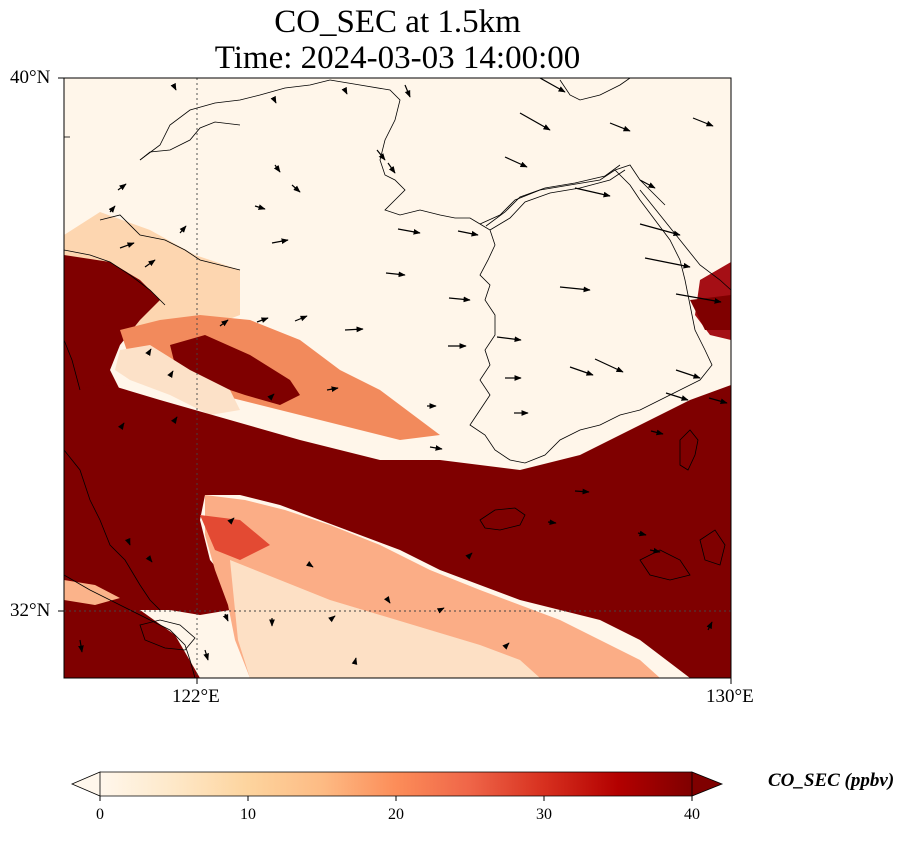  I want to click on colorbar-label-20: 20, so click(396, 814).